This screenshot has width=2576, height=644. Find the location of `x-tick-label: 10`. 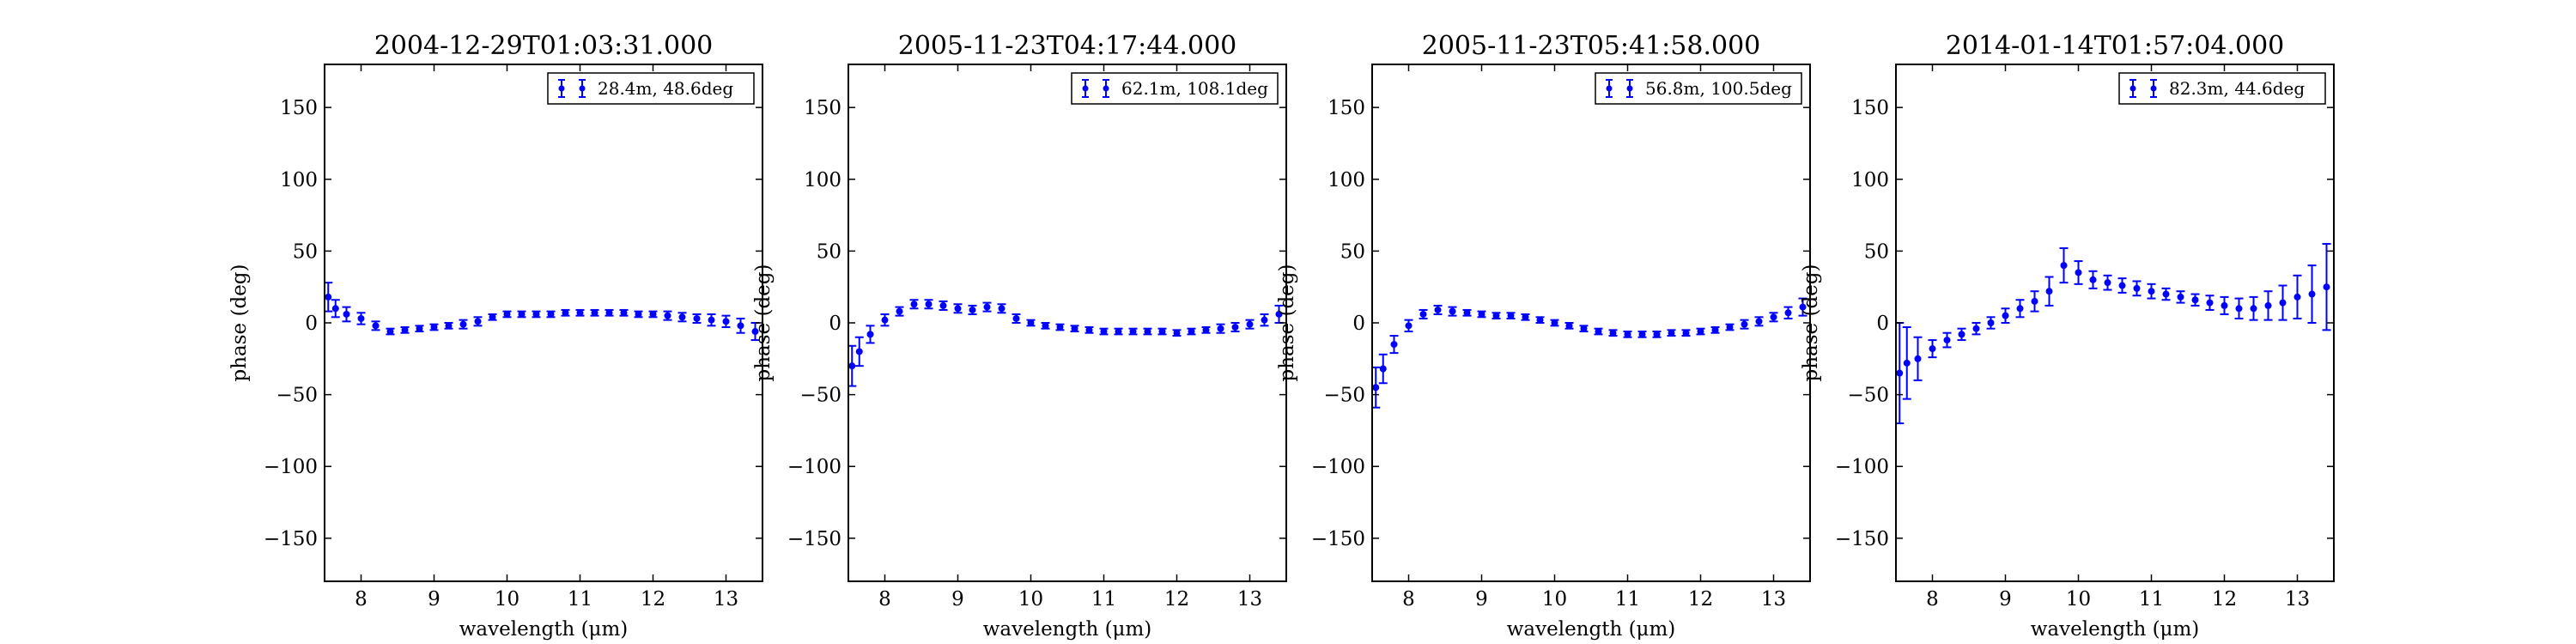

x-tick-label: 10 is located at coordinates (507, 599).